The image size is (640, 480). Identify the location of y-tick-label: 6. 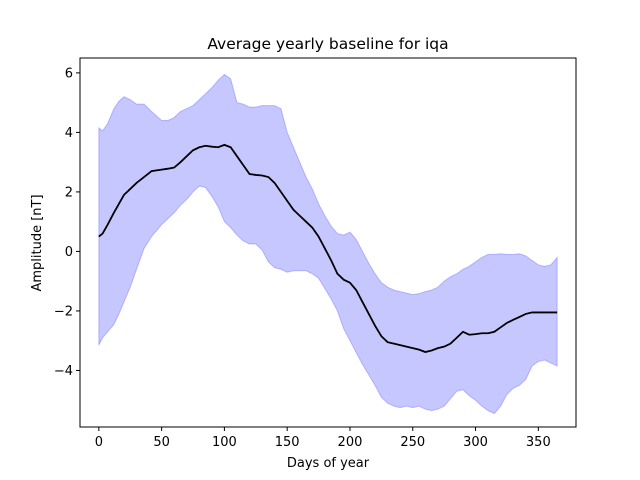
(69, 73).